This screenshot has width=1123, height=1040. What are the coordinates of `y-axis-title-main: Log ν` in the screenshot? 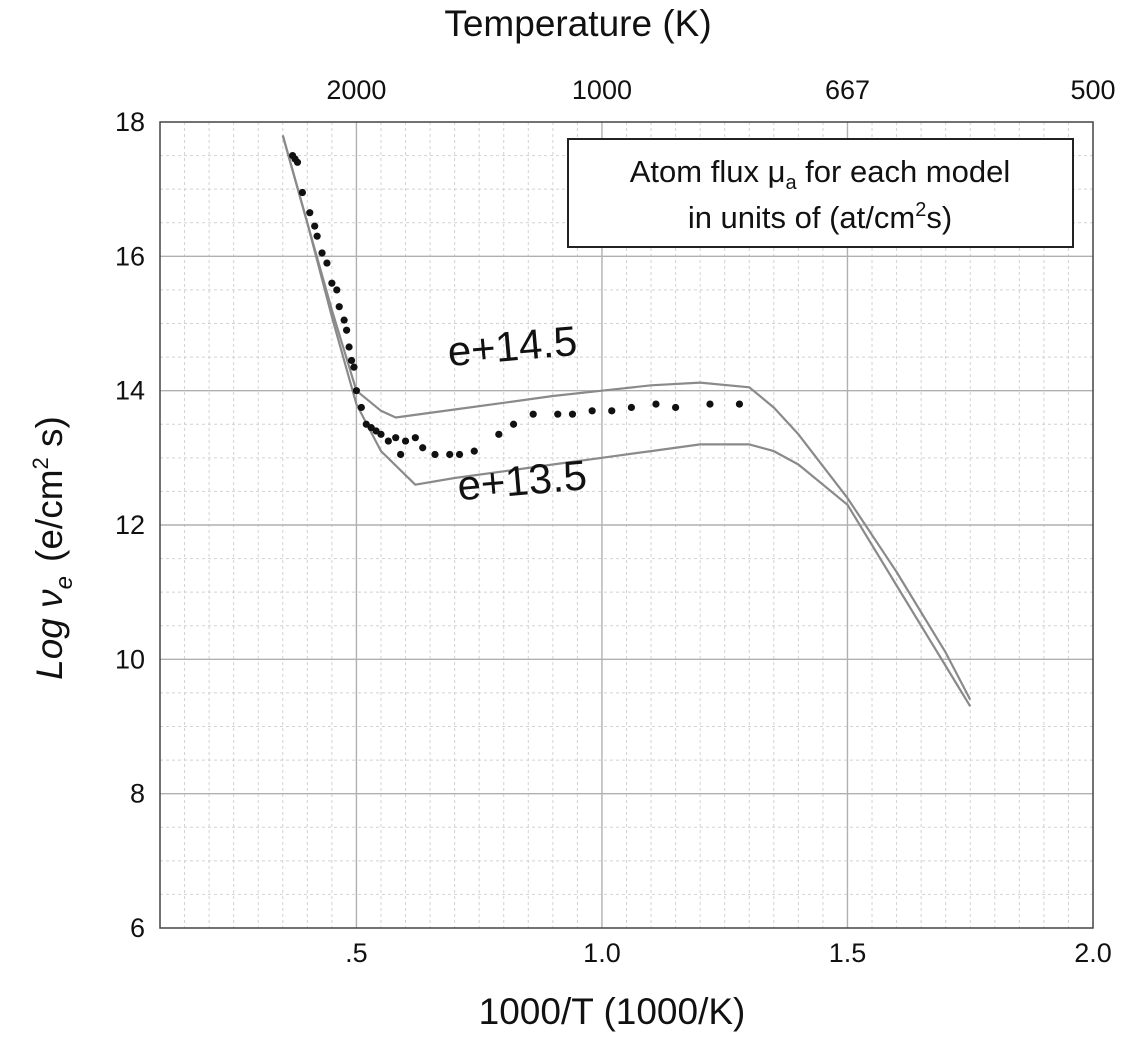 It's located at (49, 634).